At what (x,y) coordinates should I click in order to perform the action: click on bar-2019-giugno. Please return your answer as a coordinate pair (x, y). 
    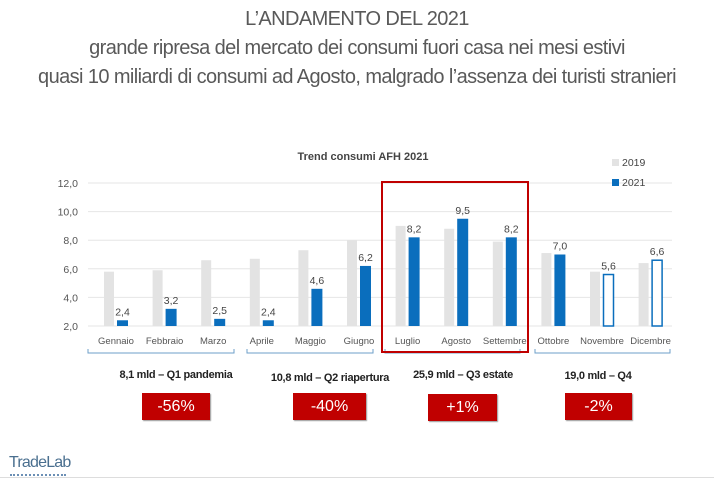
    Looking at the image, I should click on (352, 283).